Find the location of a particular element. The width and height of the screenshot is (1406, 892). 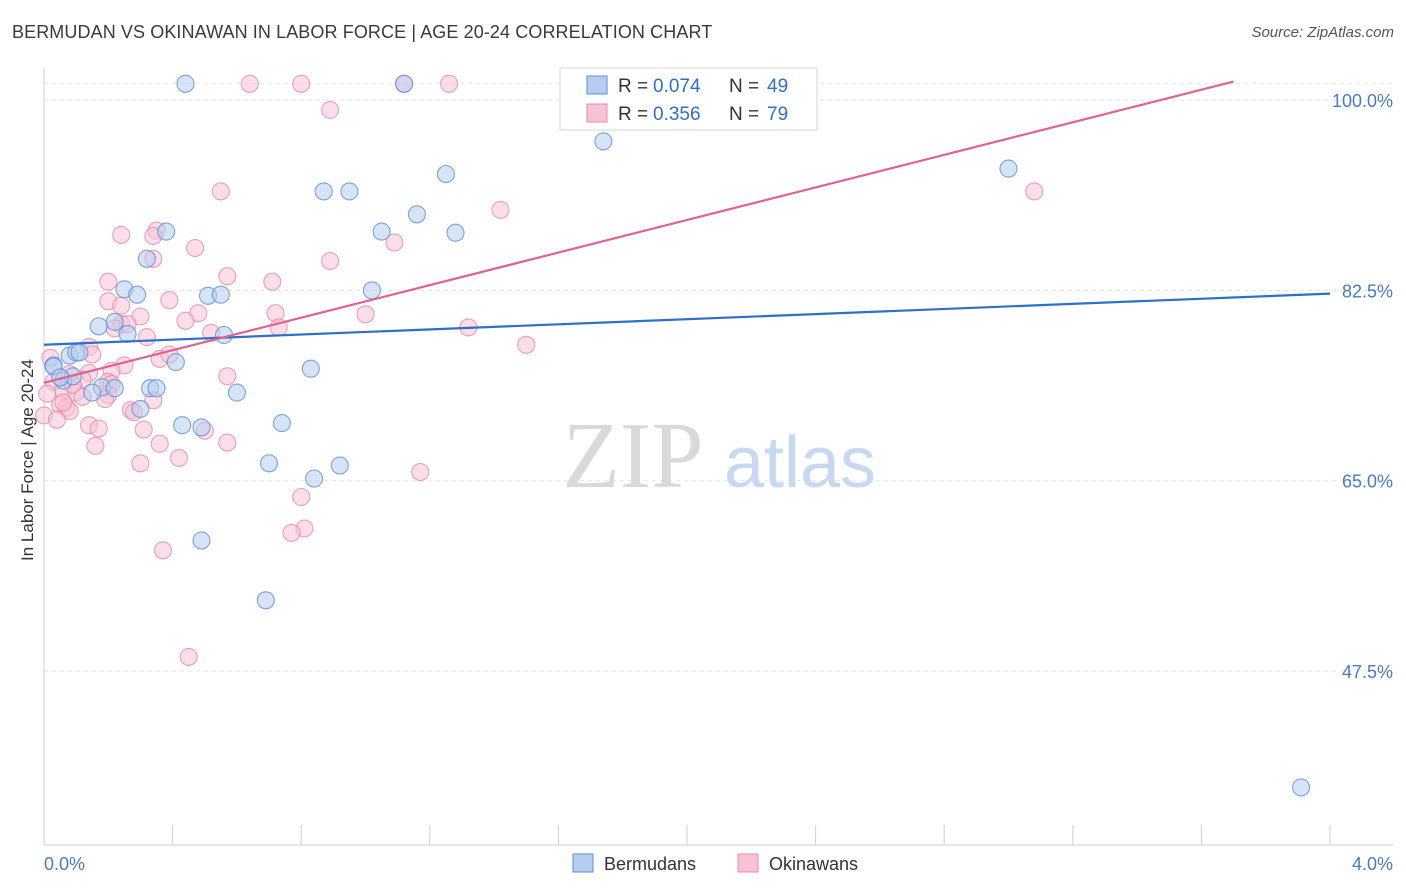

top-legend: R = 0.074 N = 49 R = 0.356 N = 79 is located at coordinates (688, 99).